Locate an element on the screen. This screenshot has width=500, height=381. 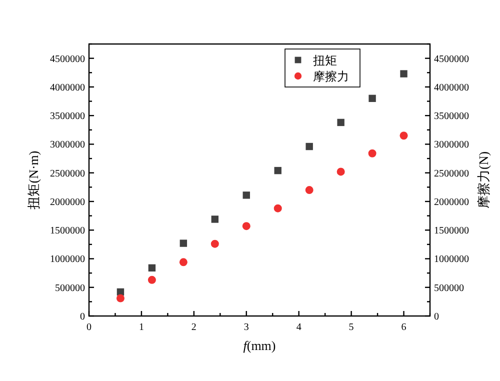
y2-tick-label: 4000000 is located at coordinates (451, 88).